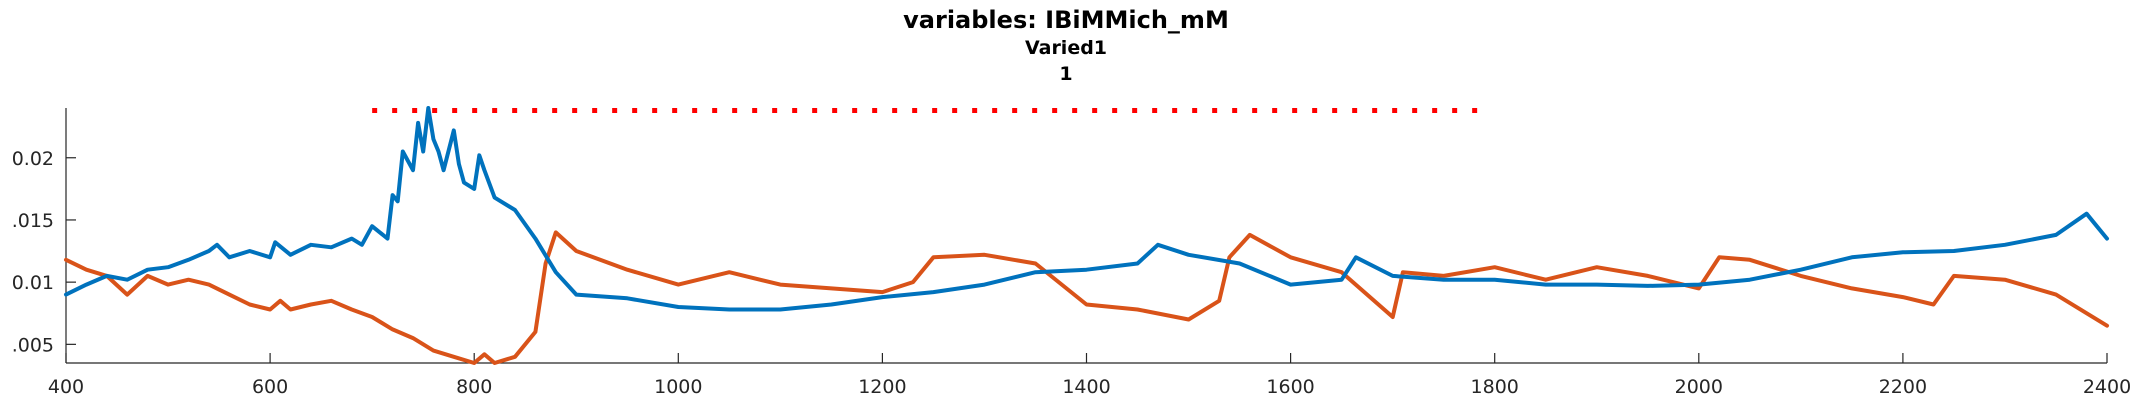 The width and height of the screenshot is (2133, 400). What do you see at coordinates (1066, 48) in the screenshot?
I see `chart-subtitle-1: Varied1` at bounding box center [1066, 48].